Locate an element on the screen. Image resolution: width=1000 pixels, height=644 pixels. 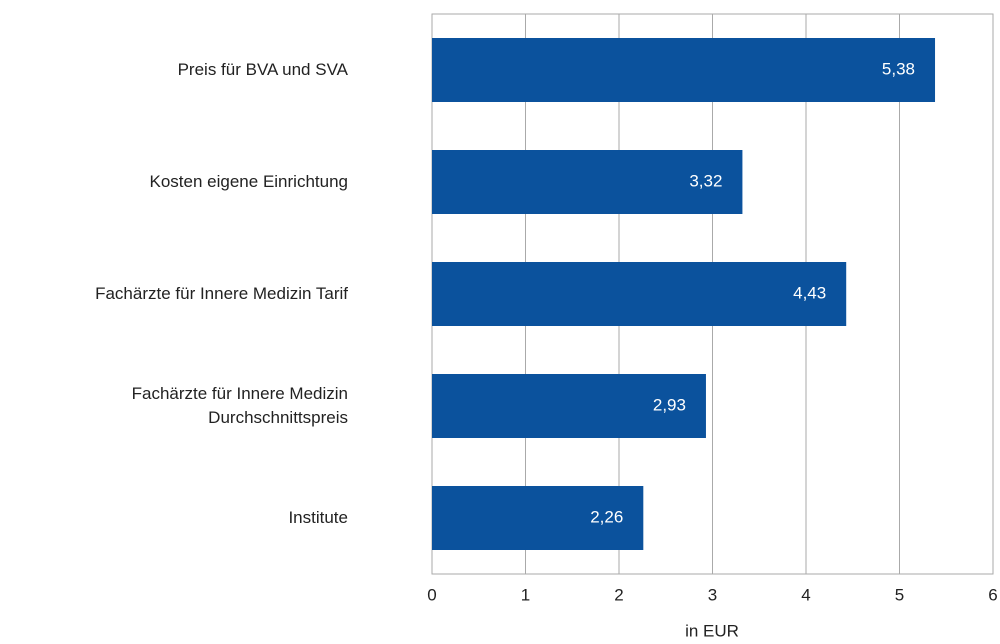
x-tick-label: 1 is located at coordinates (525, 594).